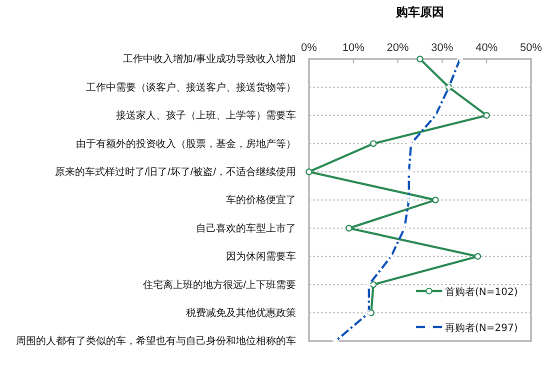 The height and width of the screenshot is (387, 549). What do you see at coordinates (442, 48) in the screenshot?
I see `x-tick-label: 30%` at bounding box center [442, 48].